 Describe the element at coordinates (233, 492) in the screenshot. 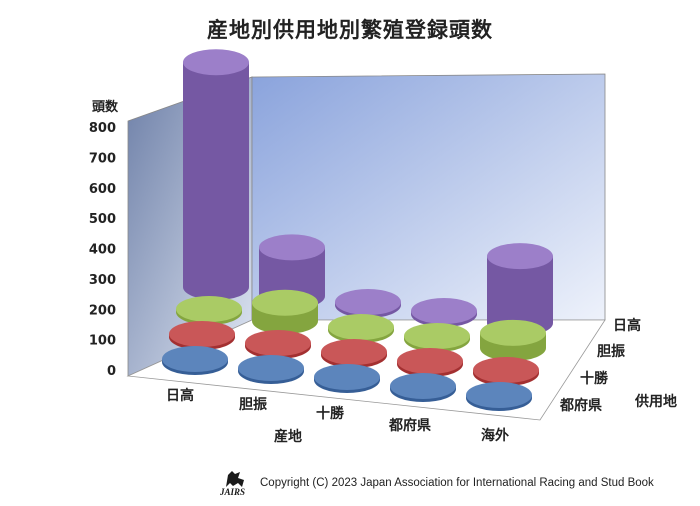

I see `logo-text: JAIRS` at that location.